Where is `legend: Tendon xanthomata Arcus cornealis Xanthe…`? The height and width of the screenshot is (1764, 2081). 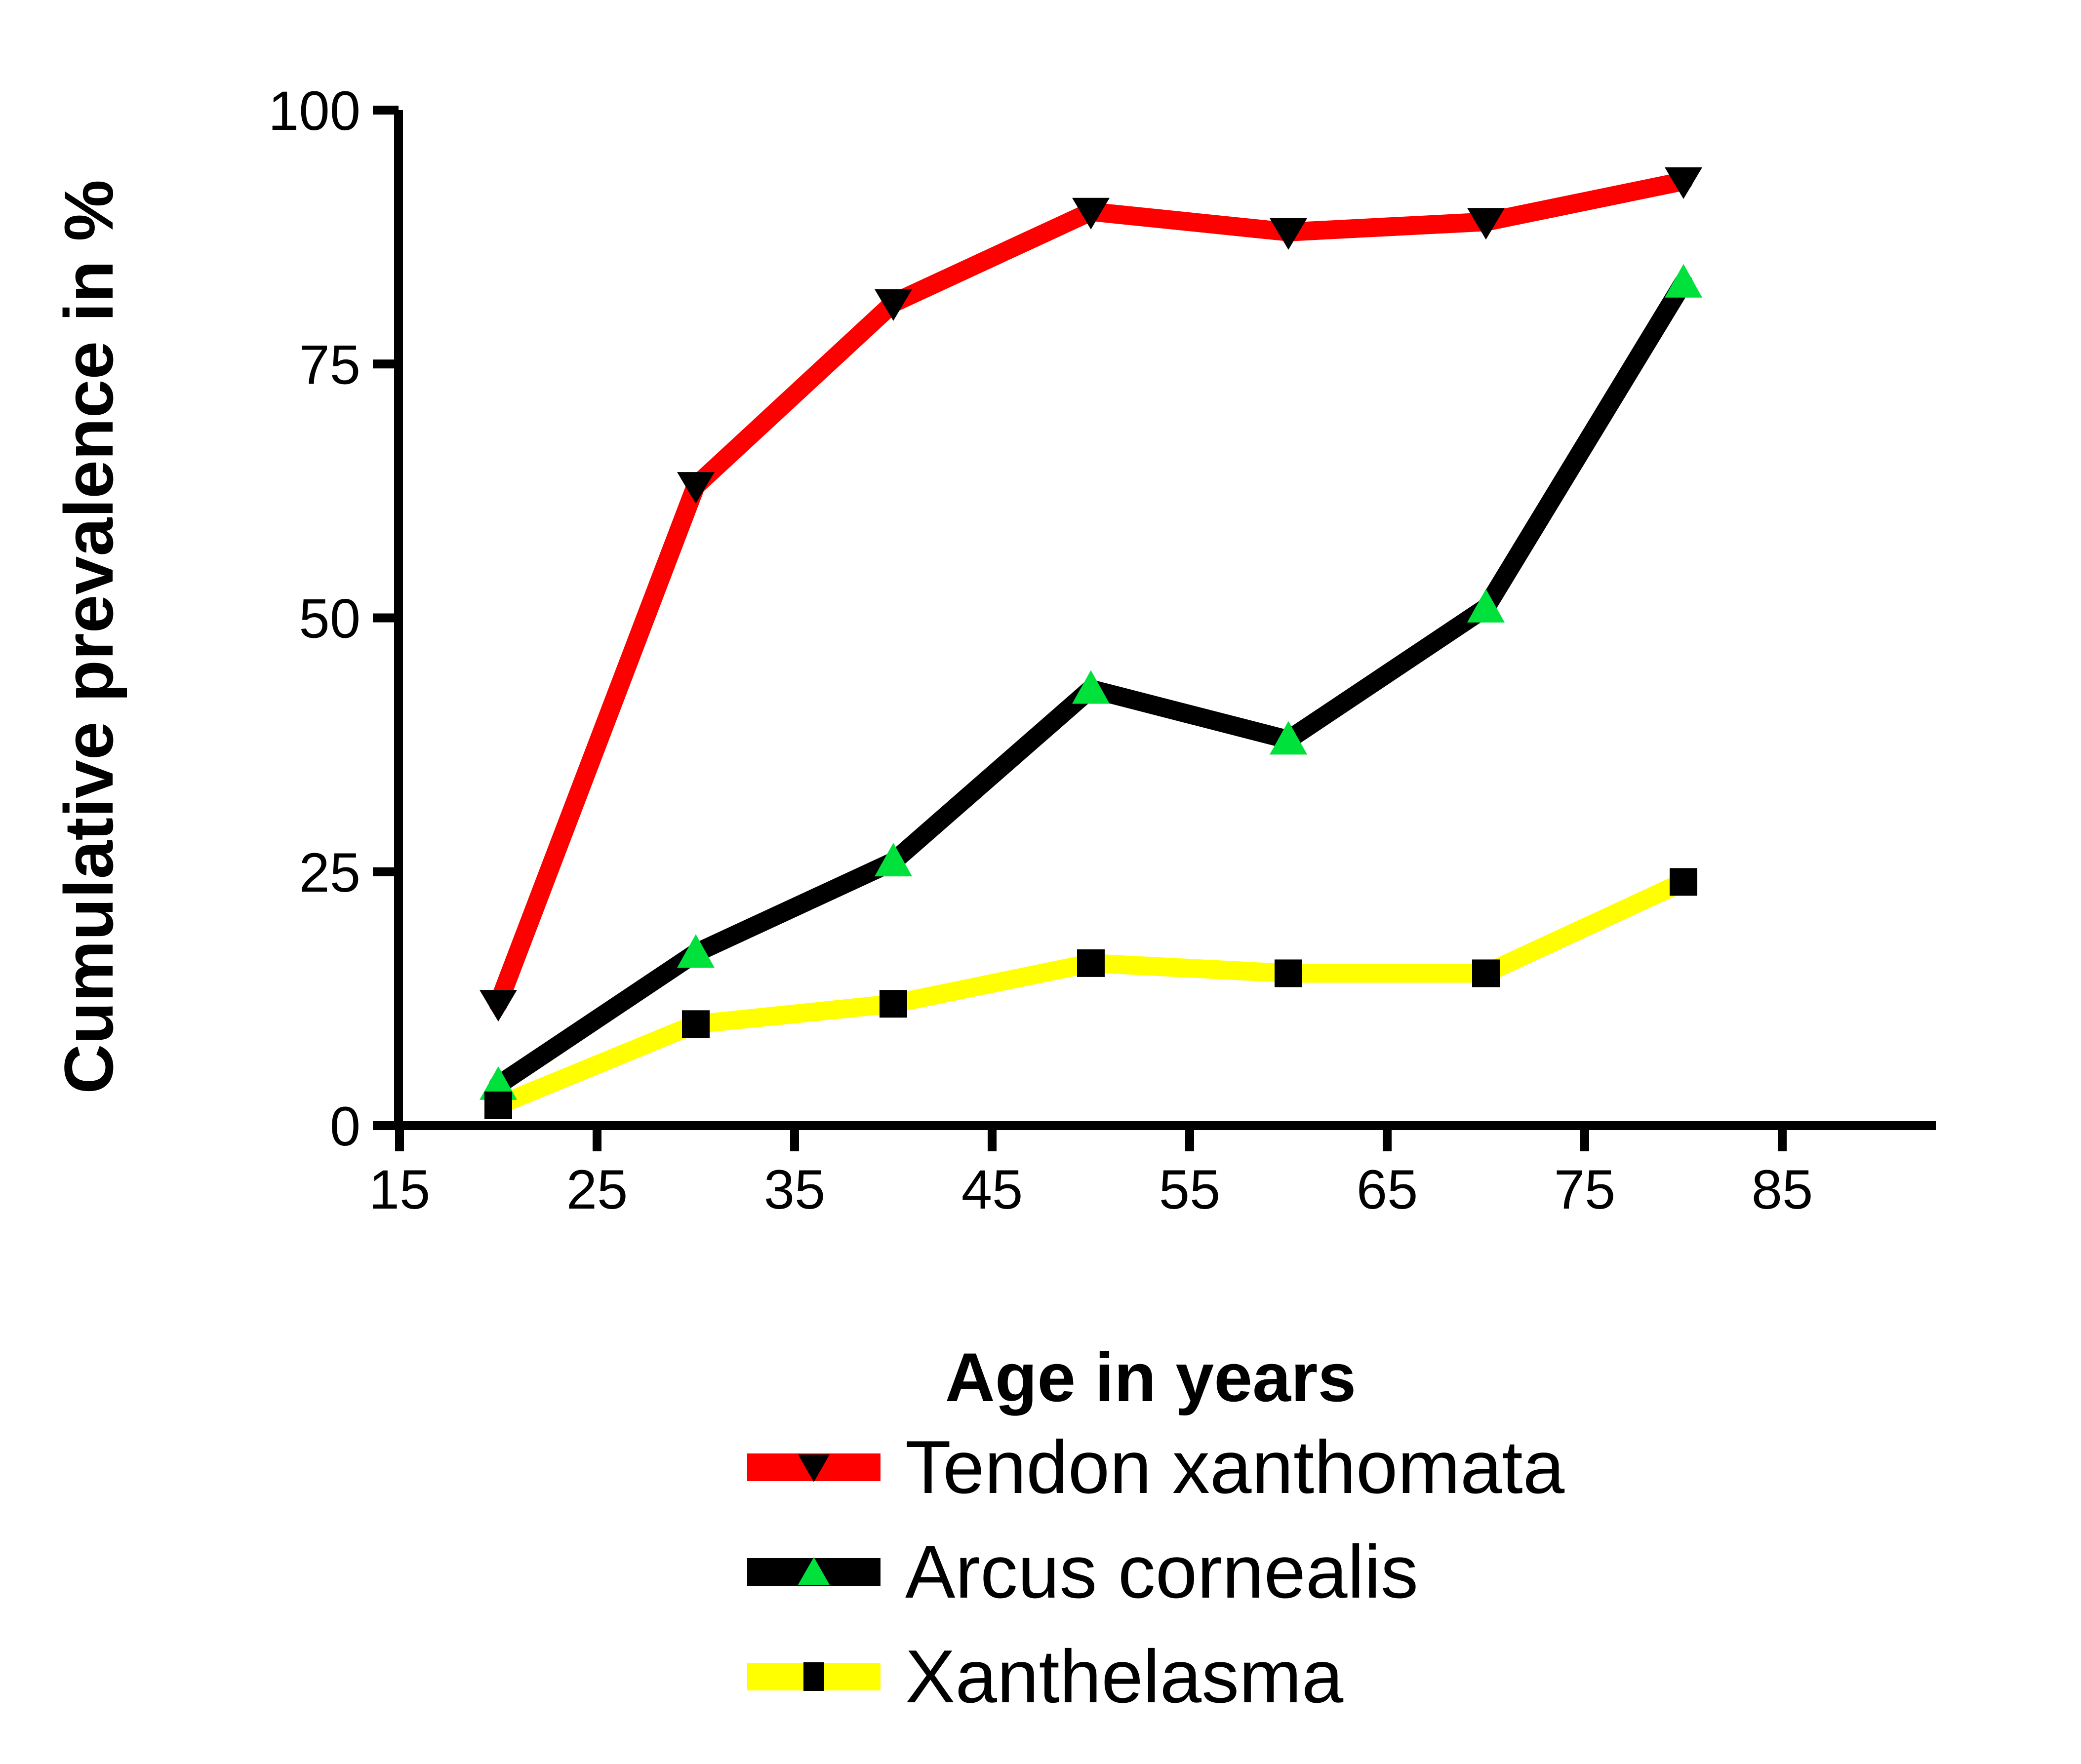
legend: Tendon xanthomata Arcus cornealis Xanthe… is located at coordinates (1156, 1572).